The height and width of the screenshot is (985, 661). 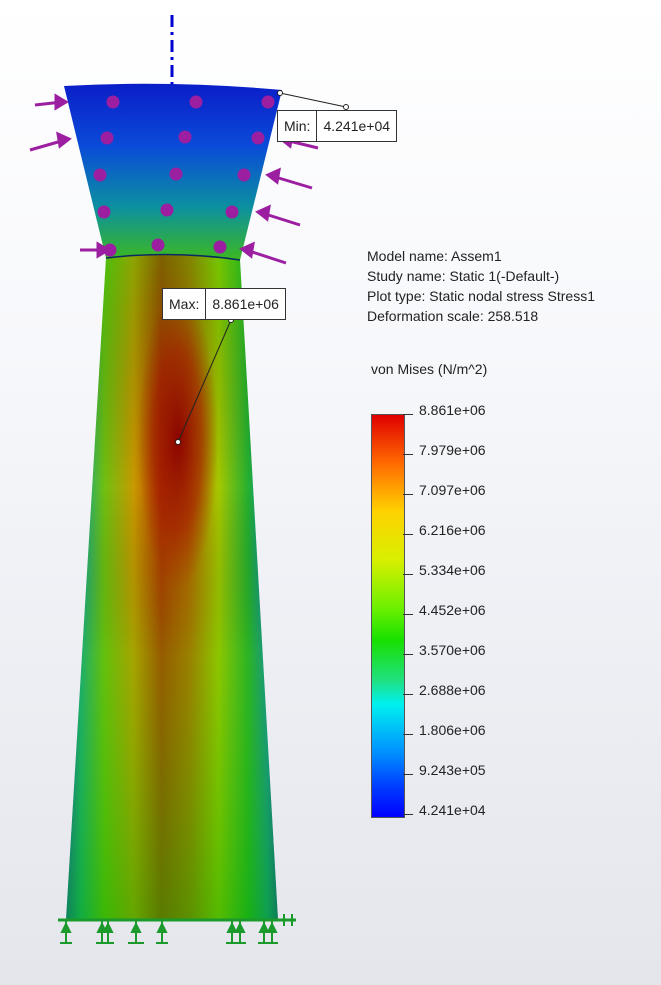 I want to click on colorbar-tick-label: 4.452e+06, so click(x=452, y=610).